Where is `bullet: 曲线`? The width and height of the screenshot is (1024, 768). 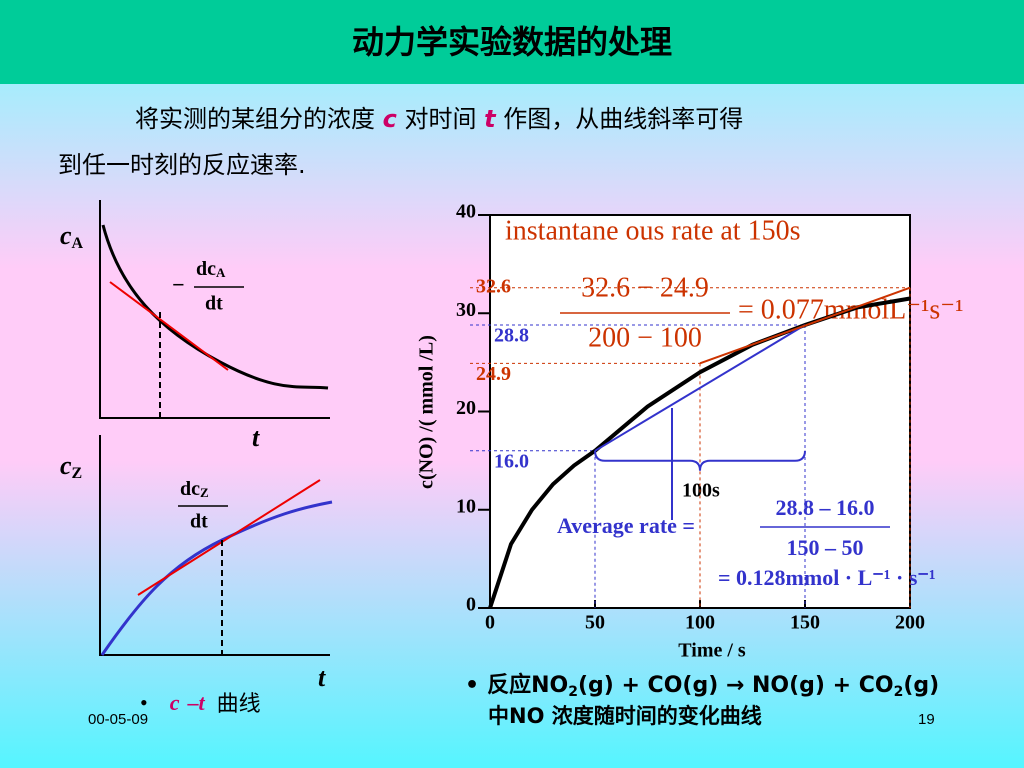 bullet: 曲线 is located at coordinates (239, 704).